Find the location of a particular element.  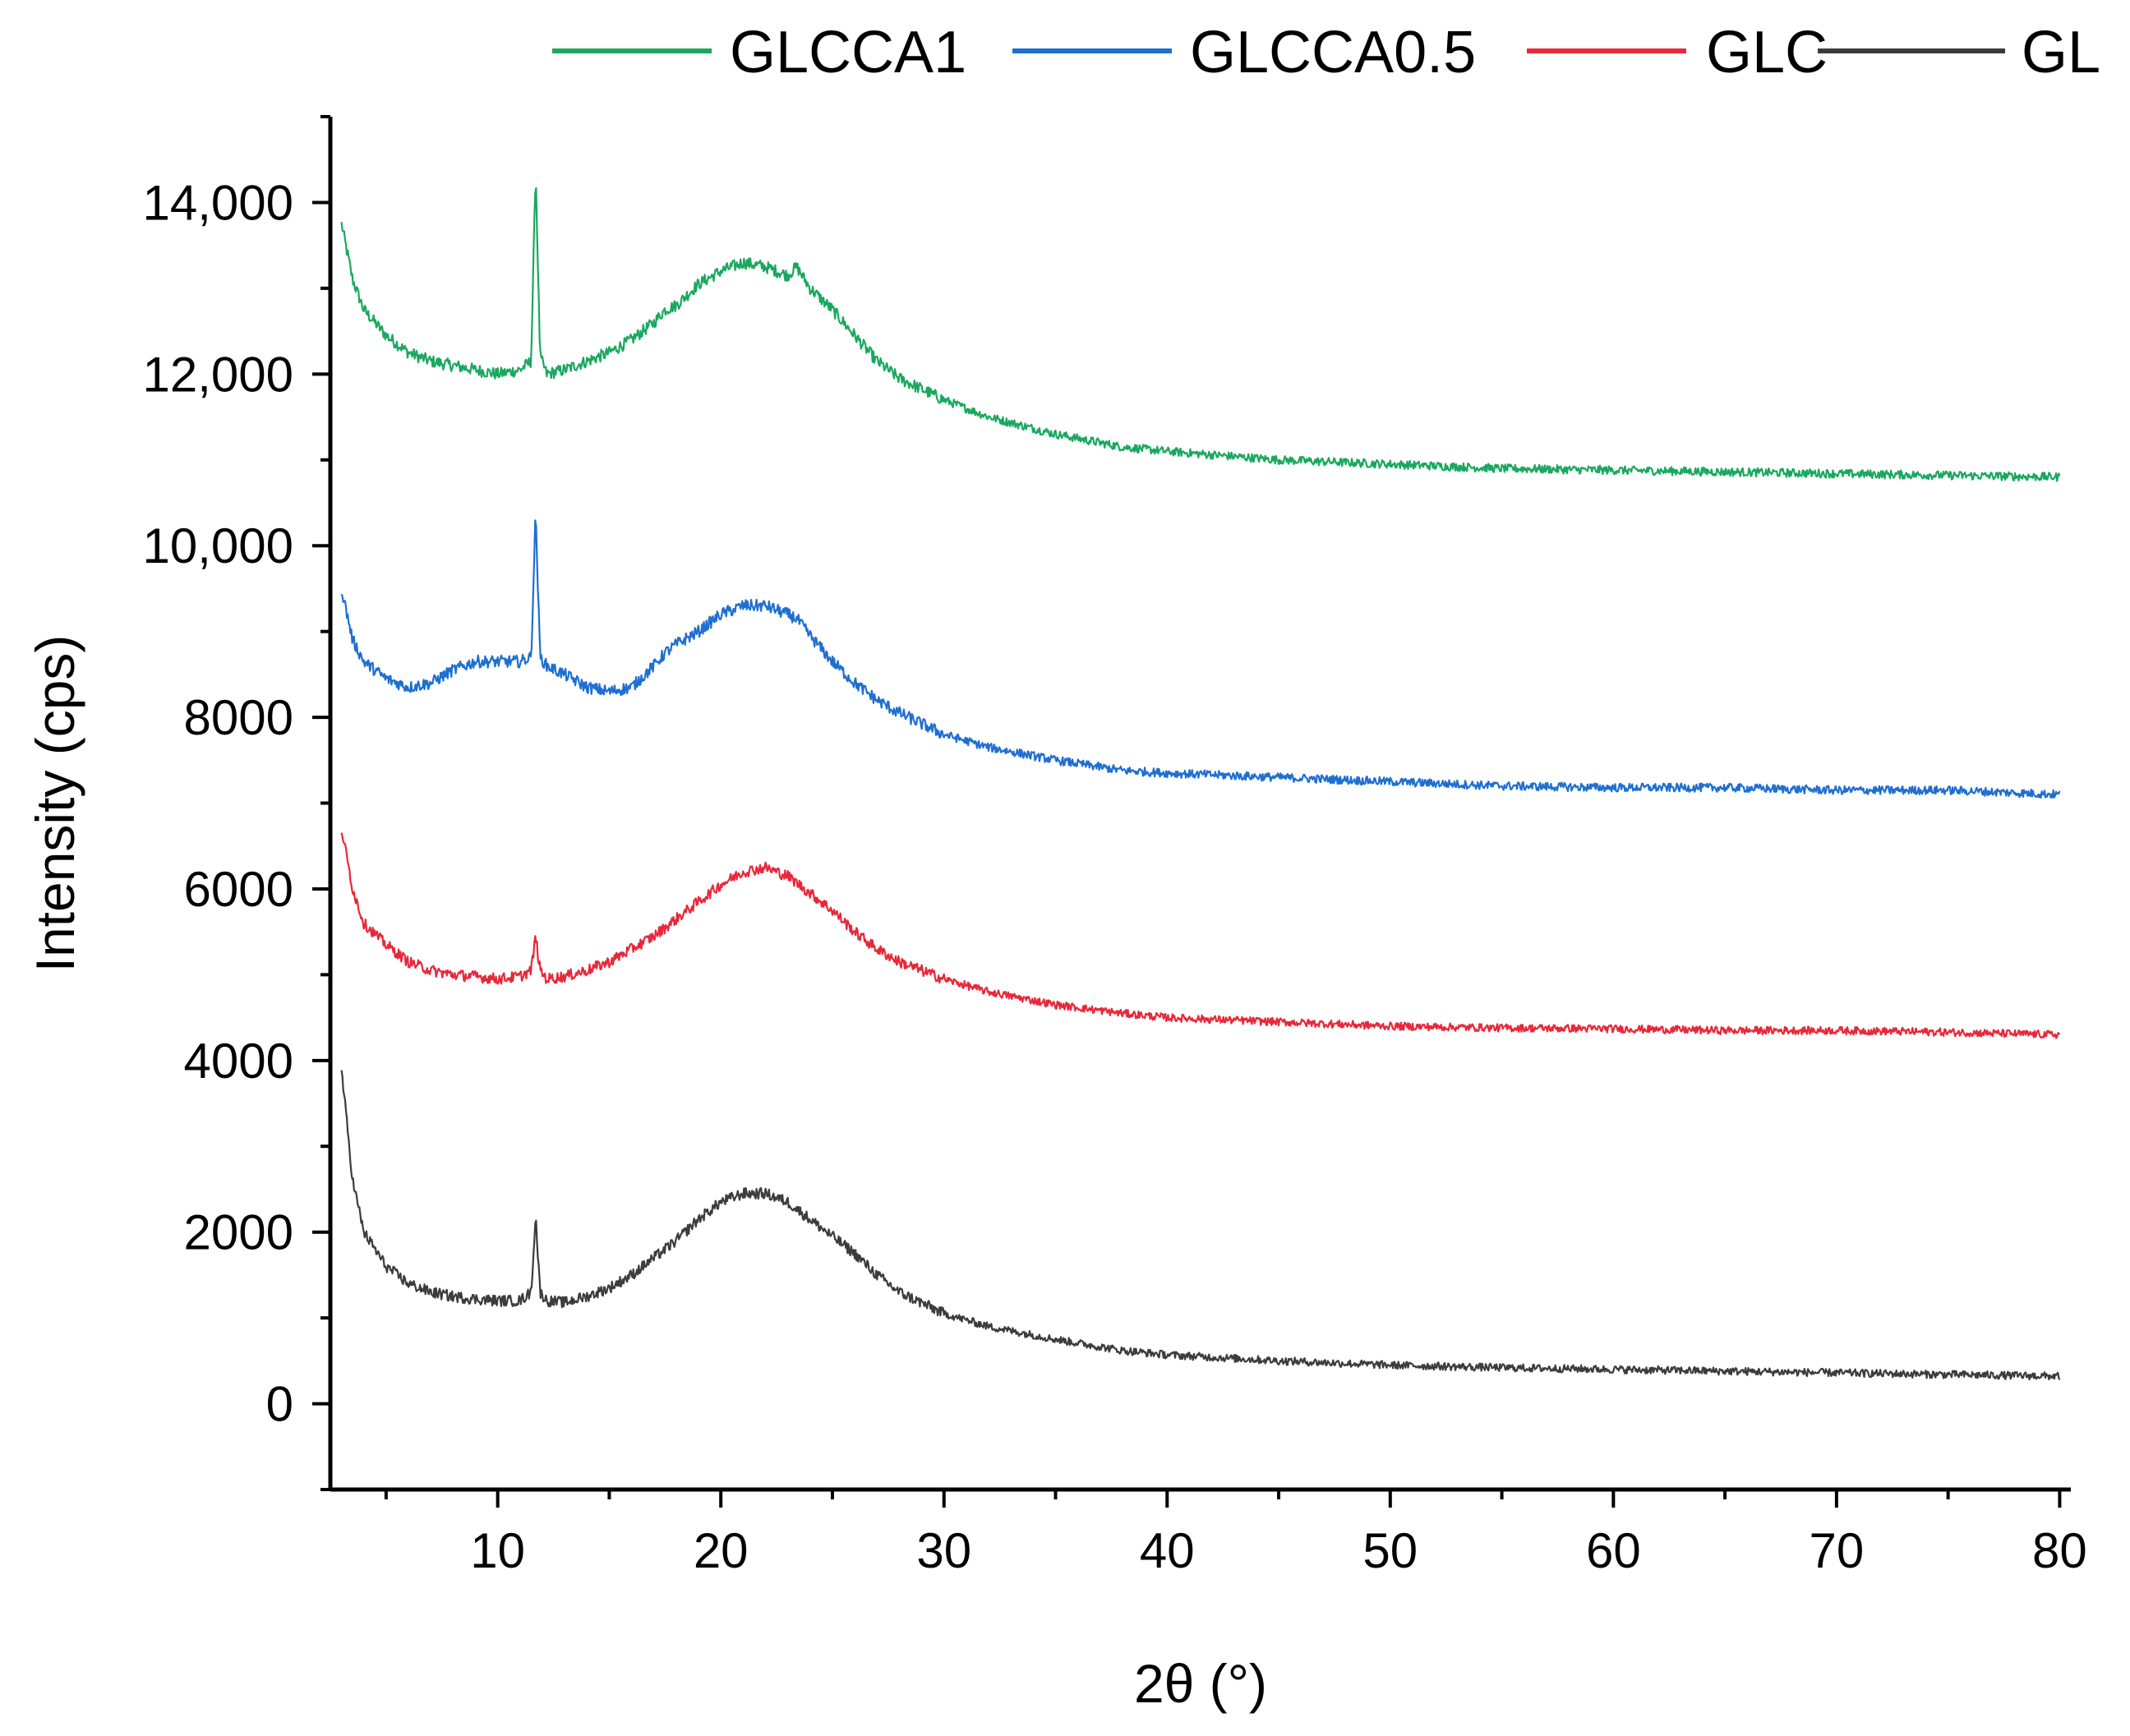

series-line-glc is located at coordinates (1200, 935).